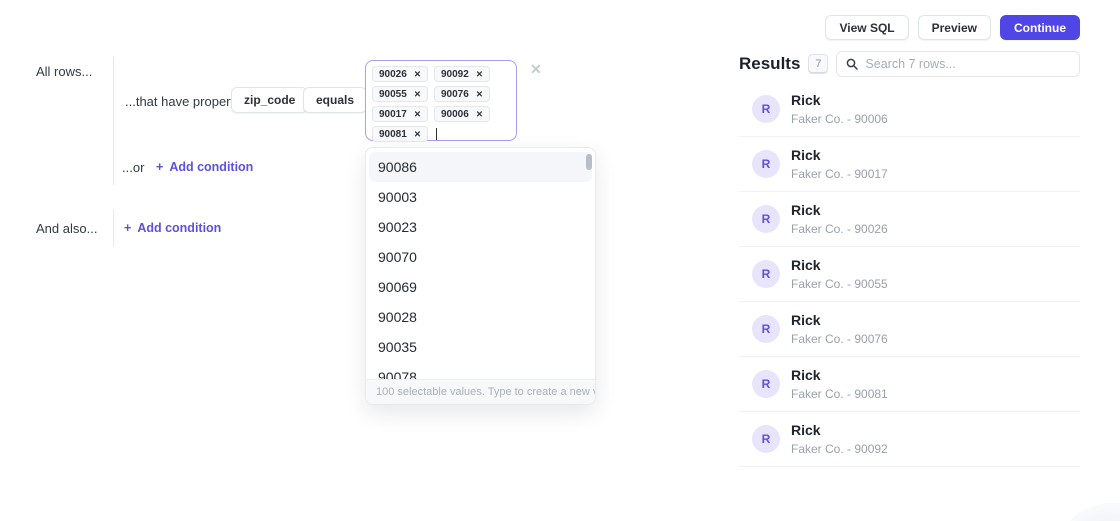  Describe the element at coordinates (1040, 27) in the screenshot. I see `continue-button: Continue` at that location.